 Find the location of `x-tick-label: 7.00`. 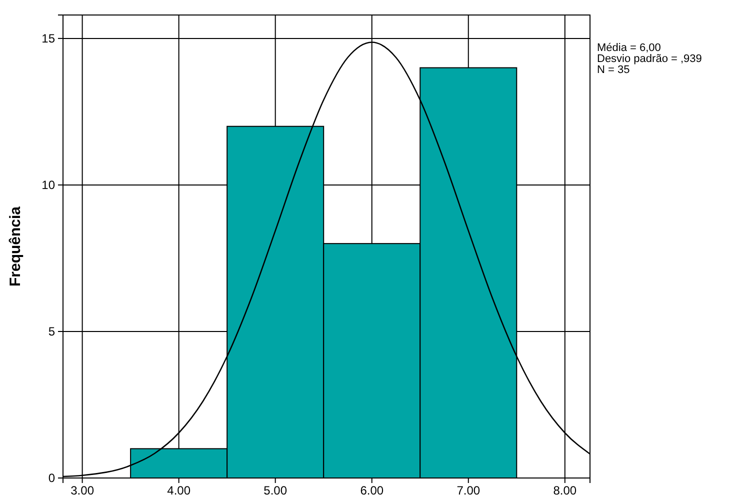

x-tick-label: 7.00 is located at coordinates (468, 491).